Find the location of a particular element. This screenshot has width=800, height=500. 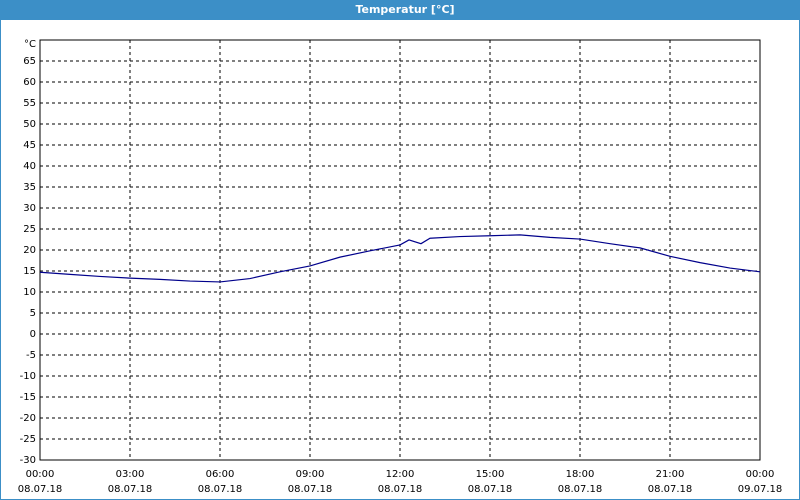

x-tick-label: 15:00 is located at coordinates (490, 474).